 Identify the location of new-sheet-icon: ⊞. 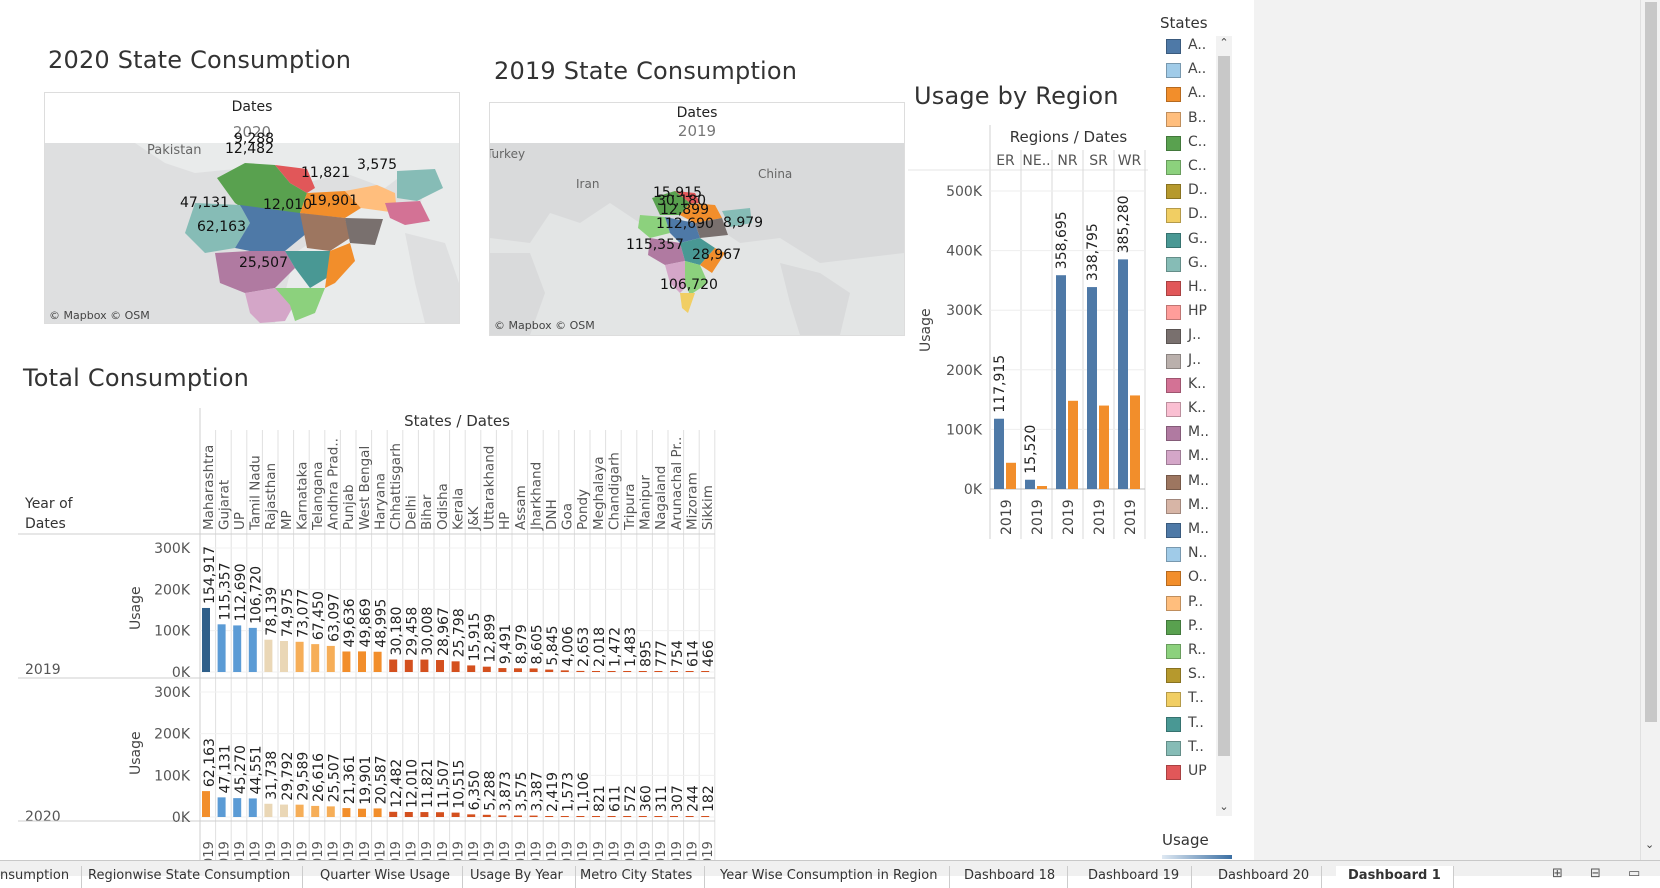
(1557, 873).